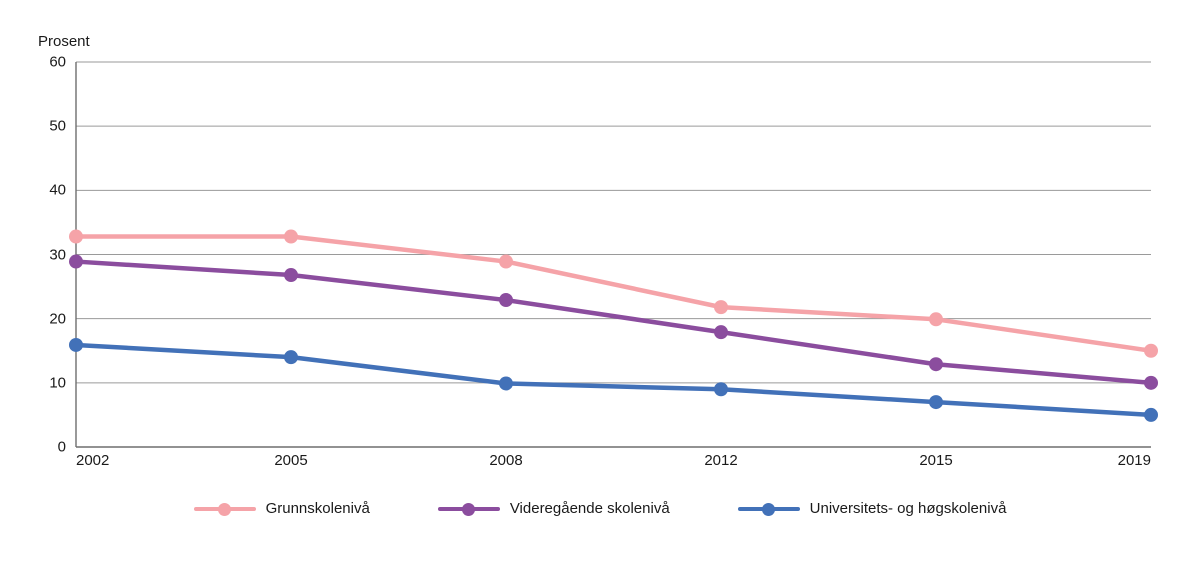  What do you see at coordinates (61, 447) in the screenshot?
I see `y-axis-tick-label: 0` at bounding box center [61, 447].